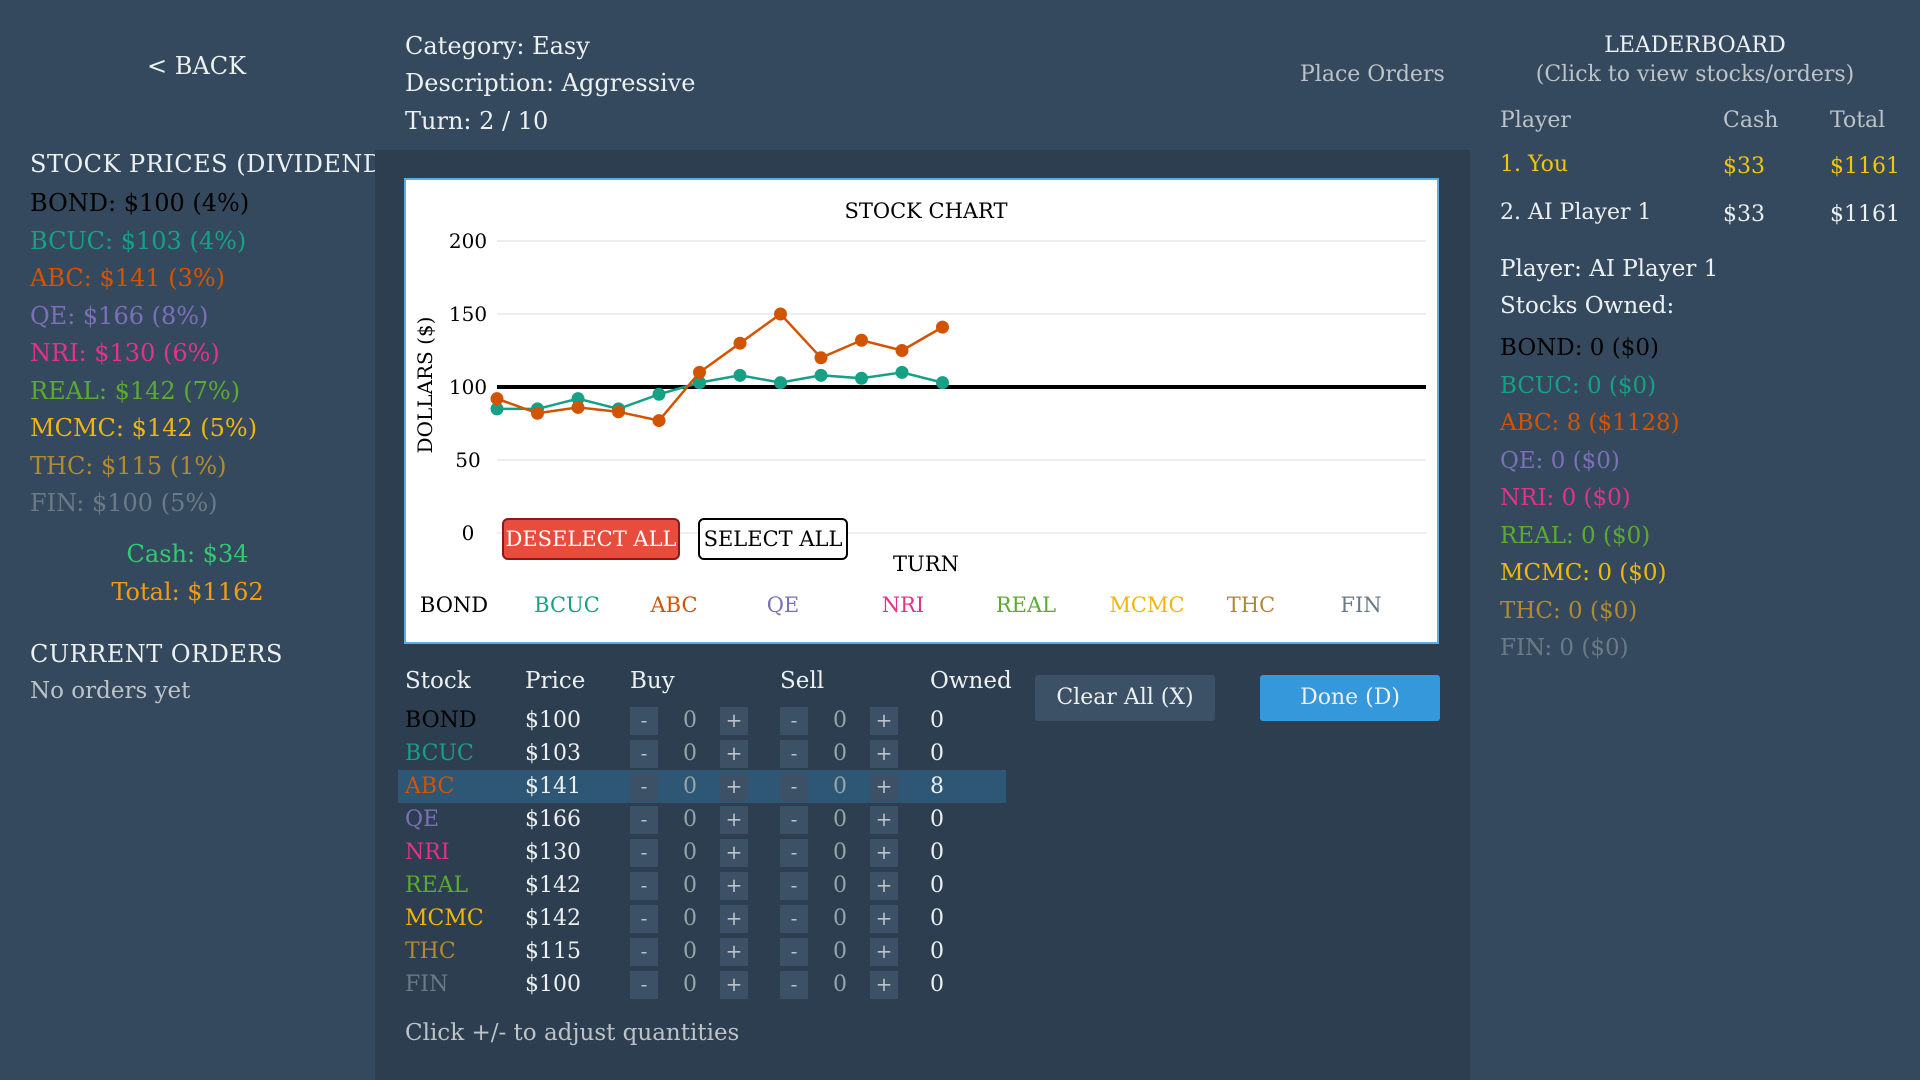 The width and height of the screenshot is (1920, 1080). What do you see at coordinates (702, 918) in the screenshot?
I see `order-row-mcmc: MCMC $142-0 + -0 +0` at bounding box center [702, 918].